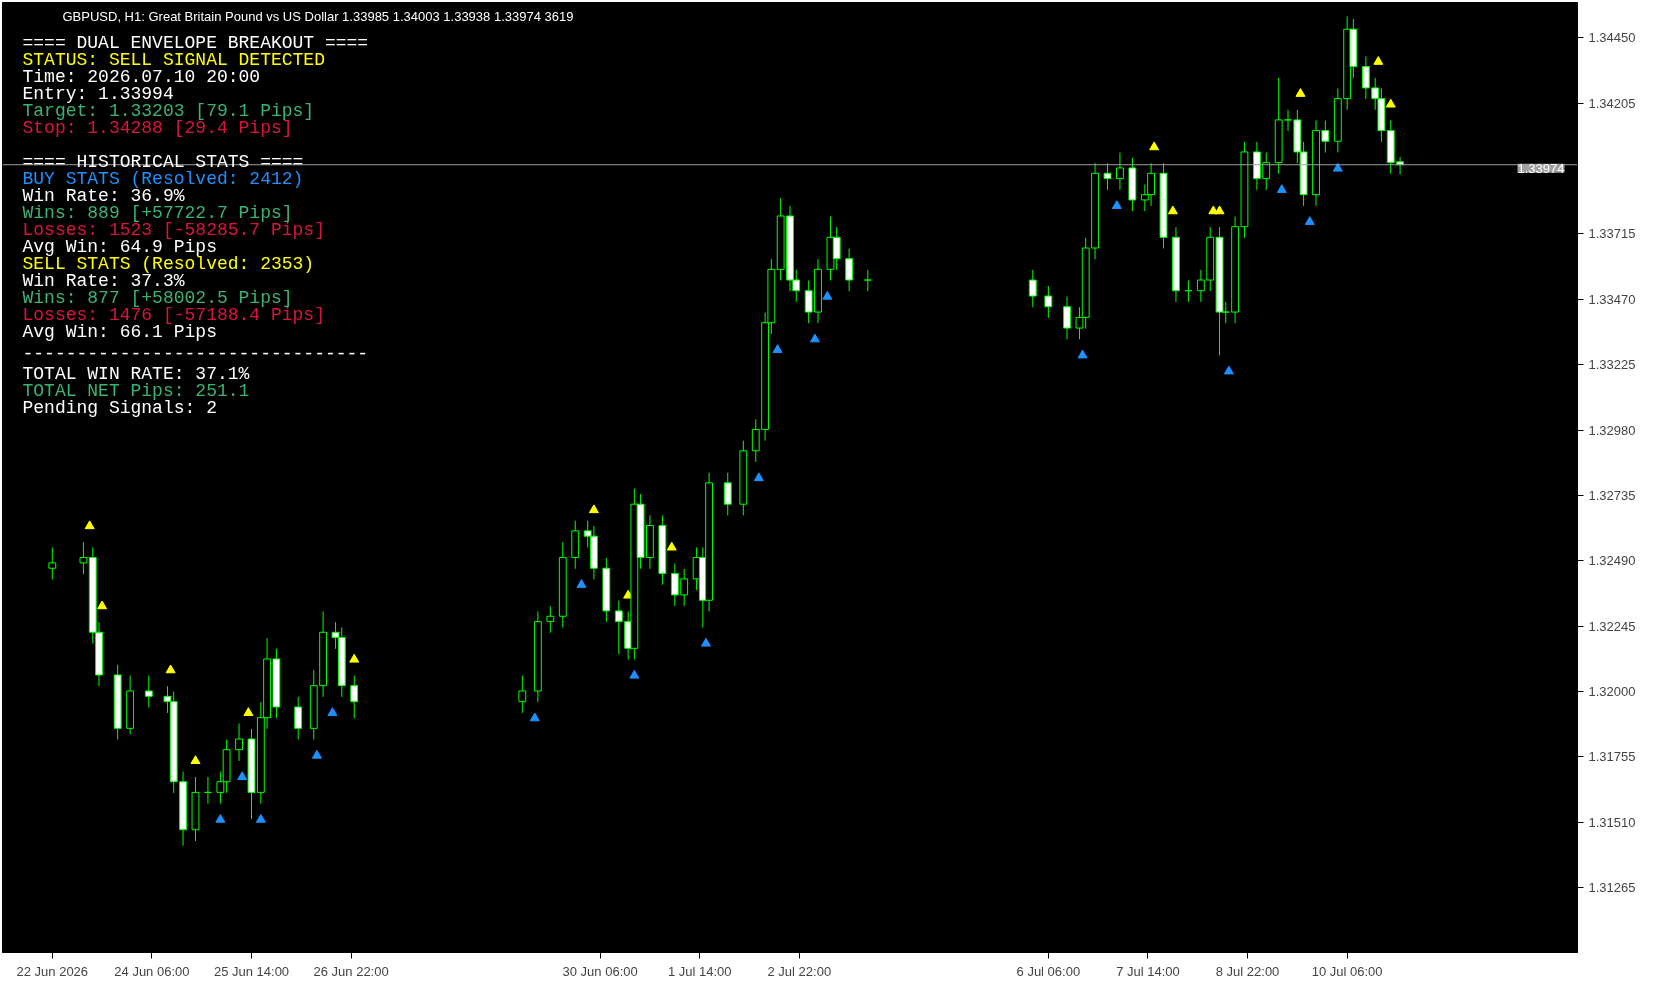 The height and width of the screenshot is (981, 1659). I want to click on x-tick-label: 8 Jul 22:00, so click(1247, 971).